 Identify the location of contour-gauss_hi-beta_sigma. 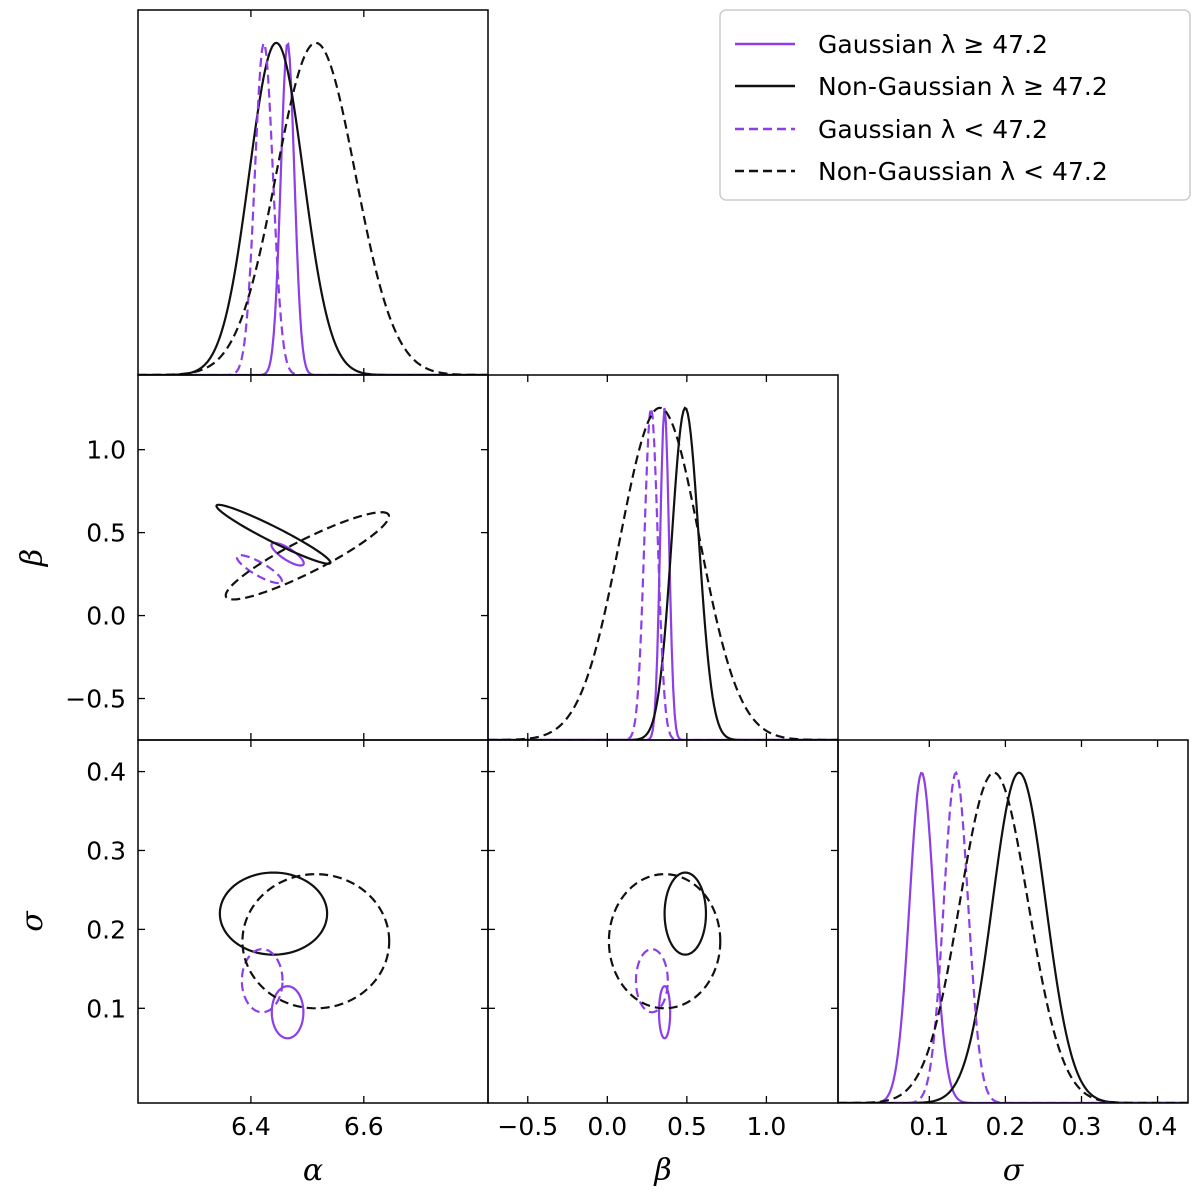
(664, 1012).